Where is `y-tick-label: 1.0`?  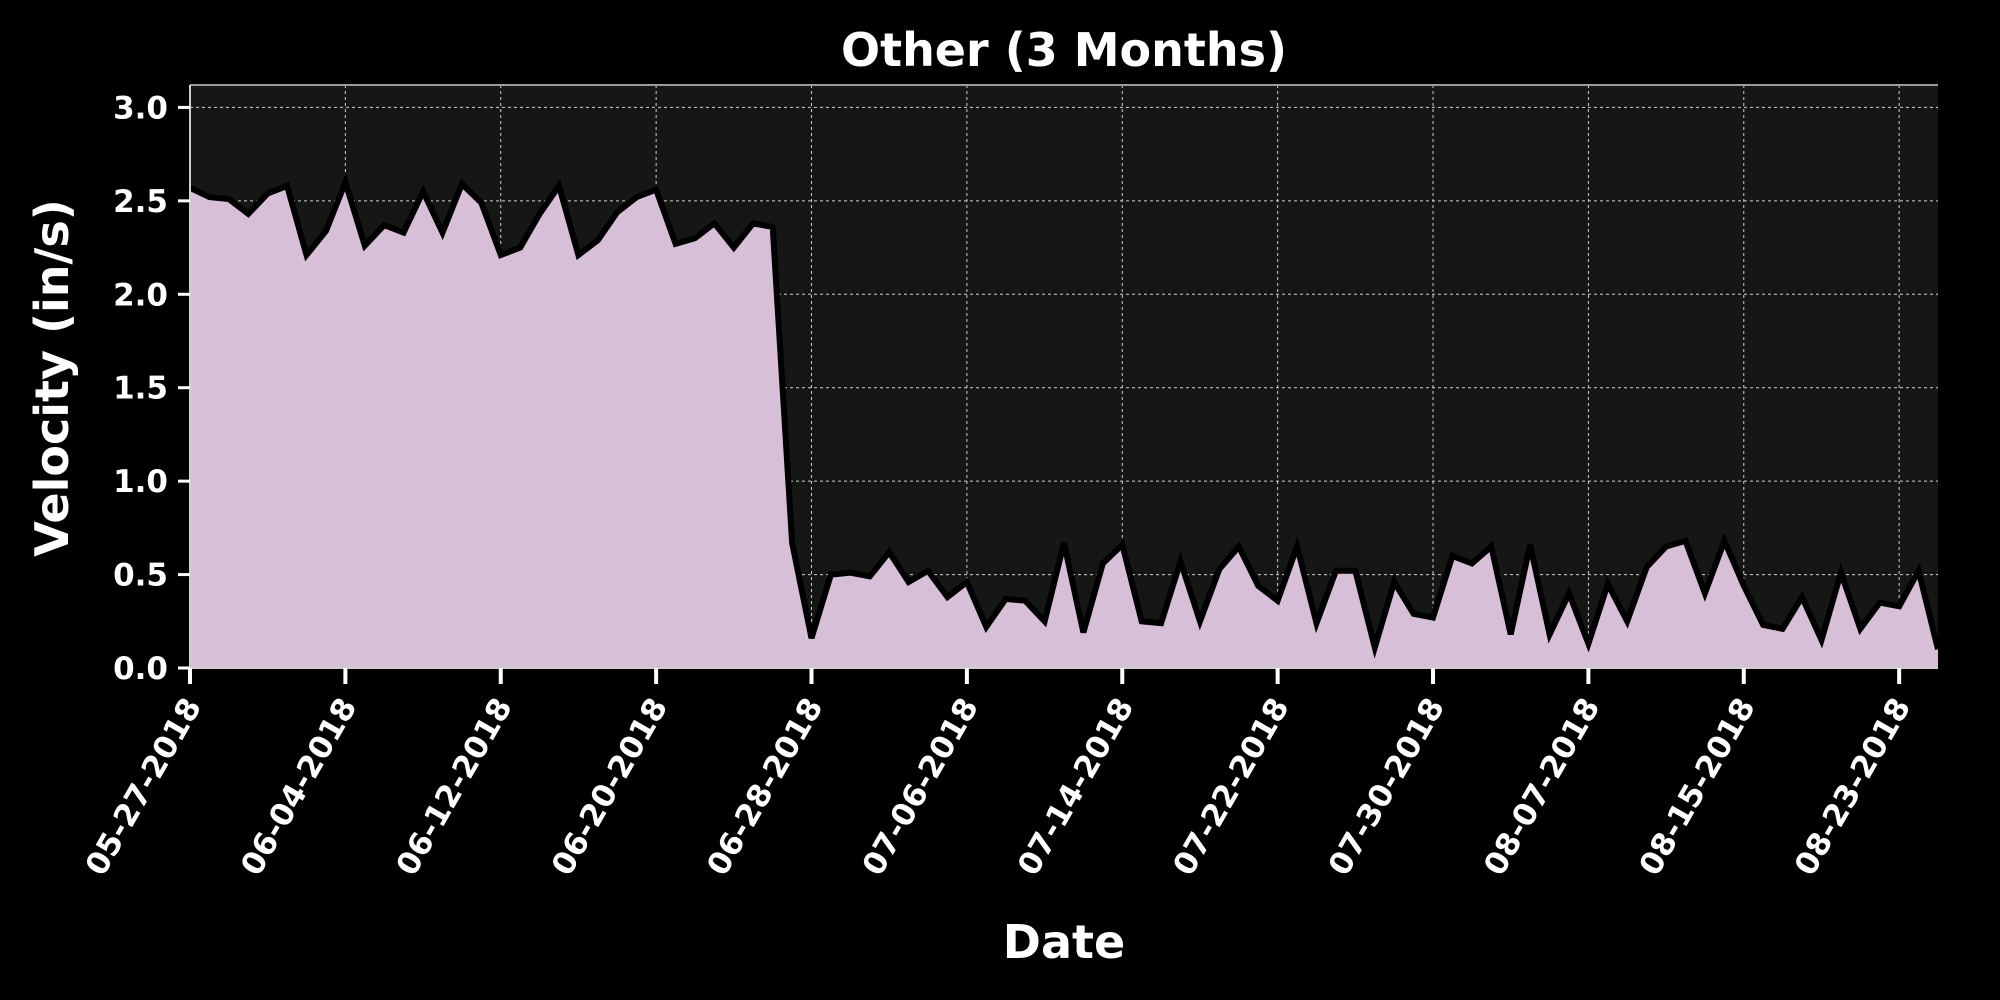
y-tick-label: 1.0 is located at coordinates (140, 482).